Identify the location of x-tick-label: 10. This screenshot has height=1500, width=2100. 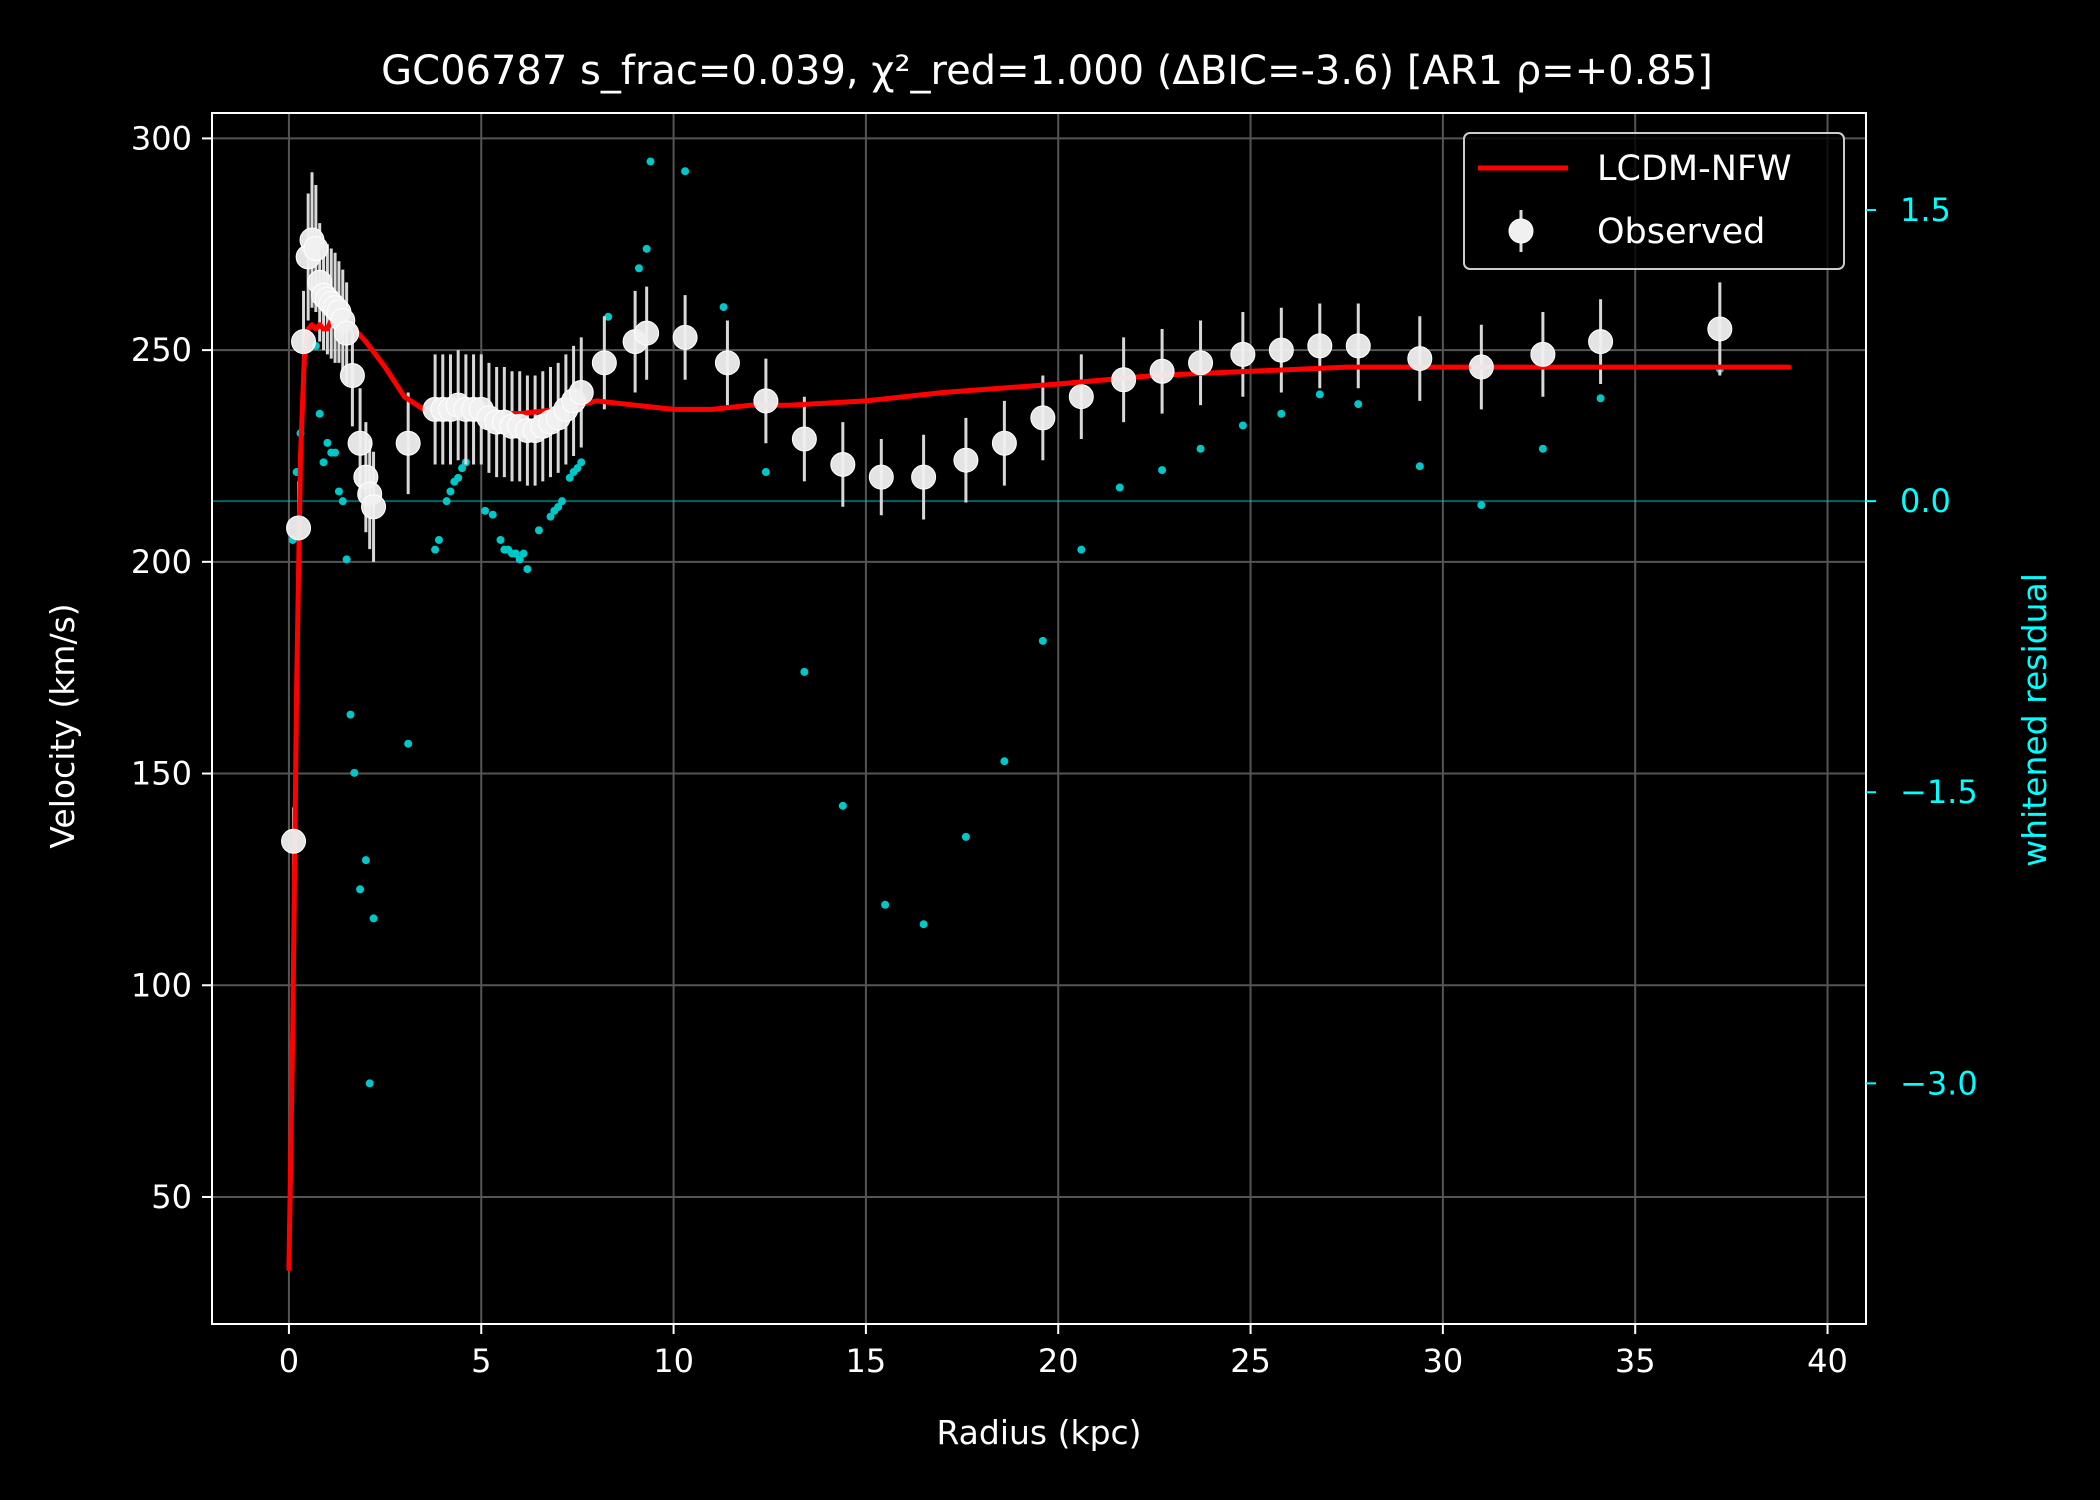
(673, 1361).